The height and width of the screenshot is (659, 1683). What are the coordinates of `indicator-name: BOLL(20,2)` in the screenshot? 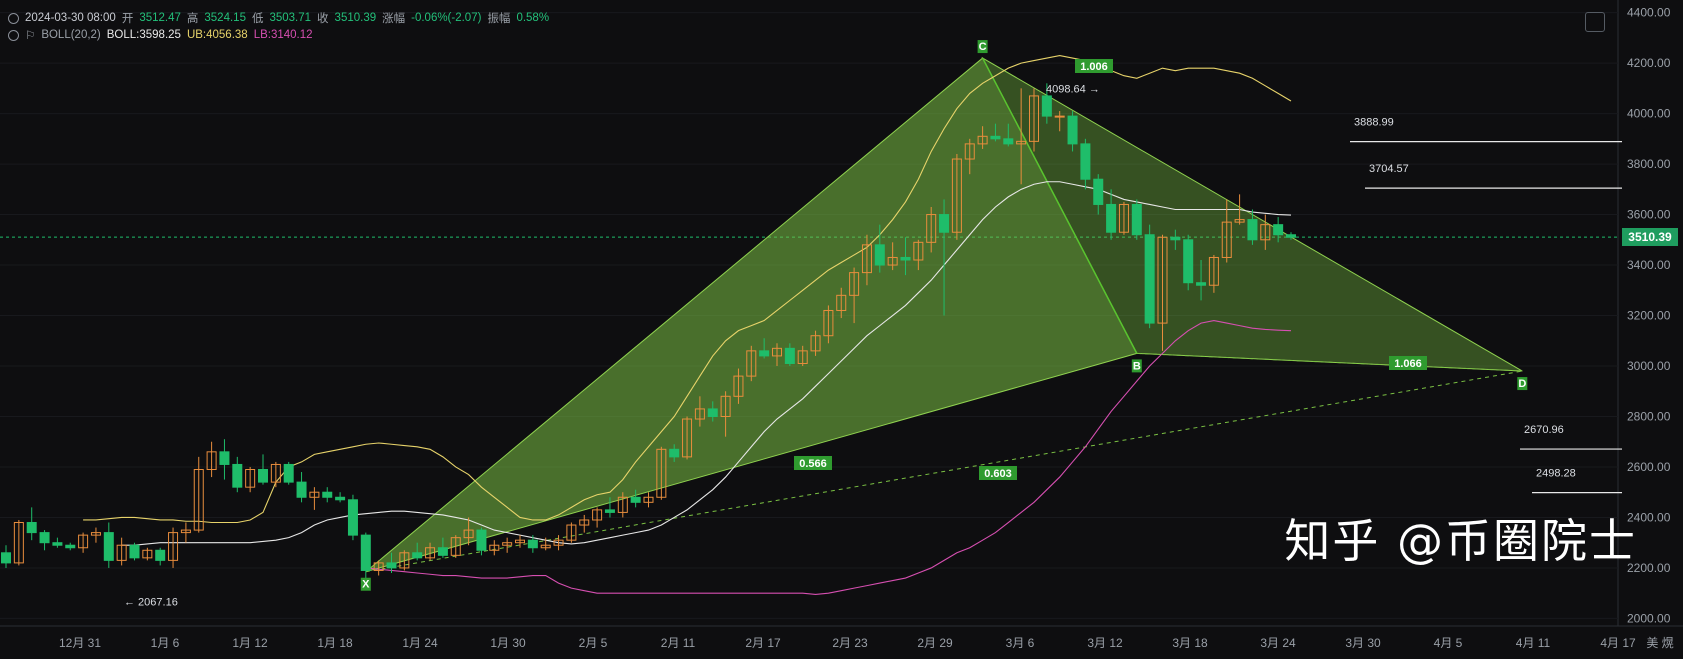 It's located at (71, 35).